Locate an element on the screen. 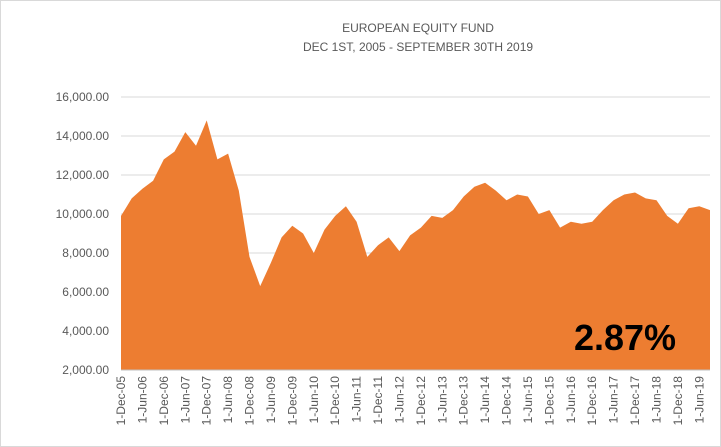 The image size is (721, 447). x-tick-label: 1-Dec-09 is located at coordinates (292, 401).